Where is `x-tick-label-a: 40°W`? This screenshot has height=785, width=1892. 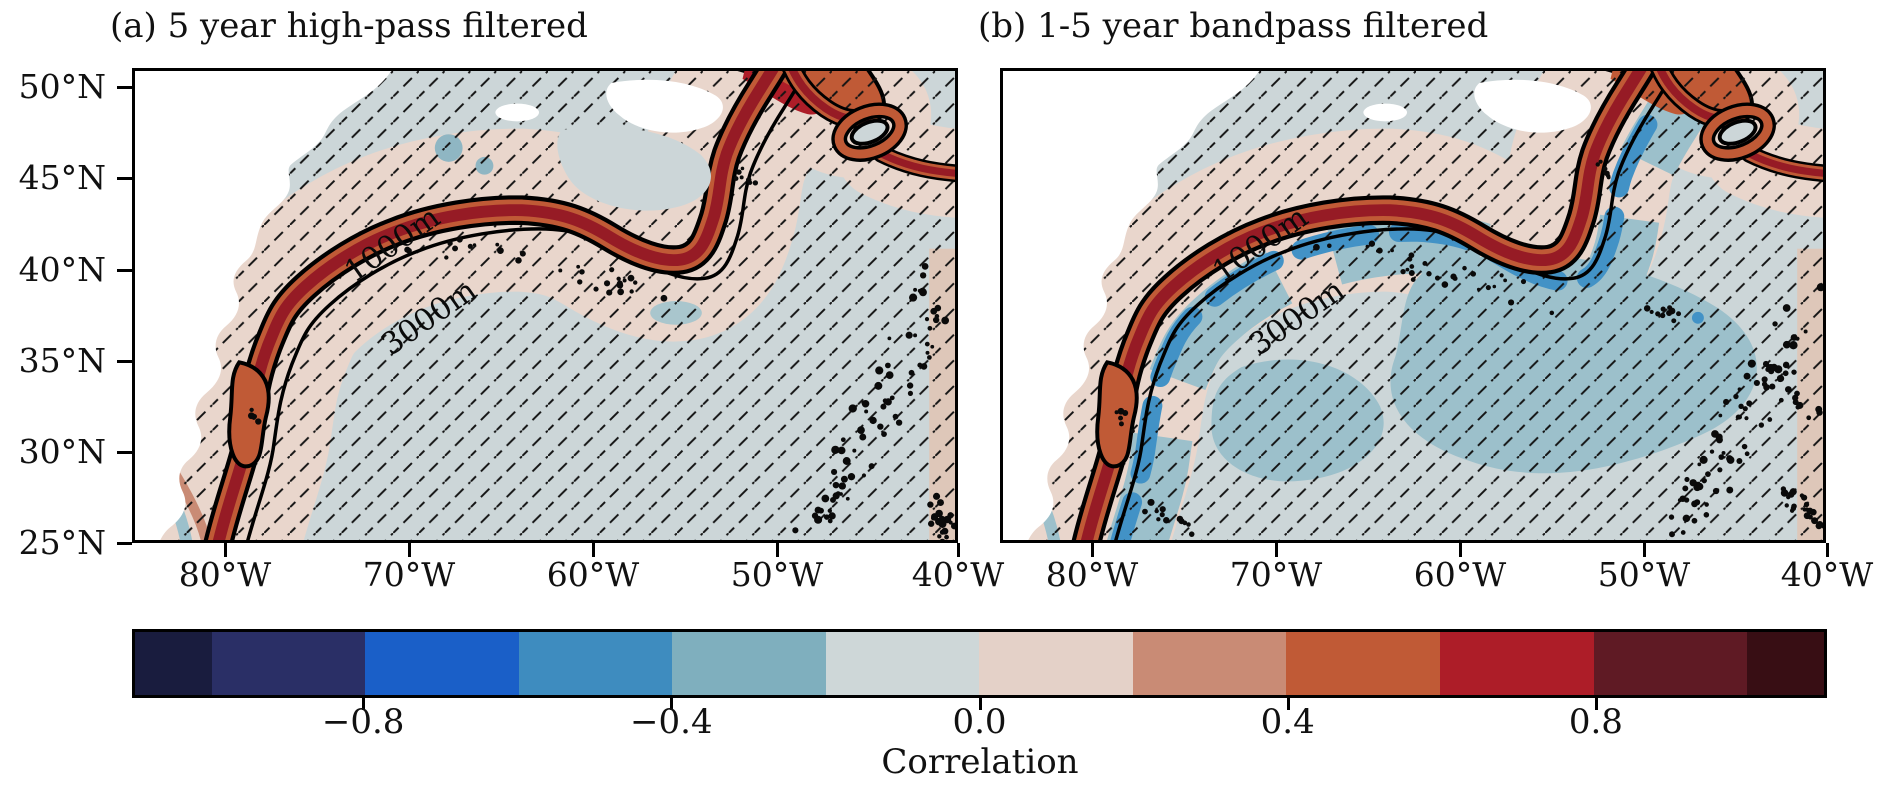
x-tick-label-a: 40°W is located at coordinates (958, 574).